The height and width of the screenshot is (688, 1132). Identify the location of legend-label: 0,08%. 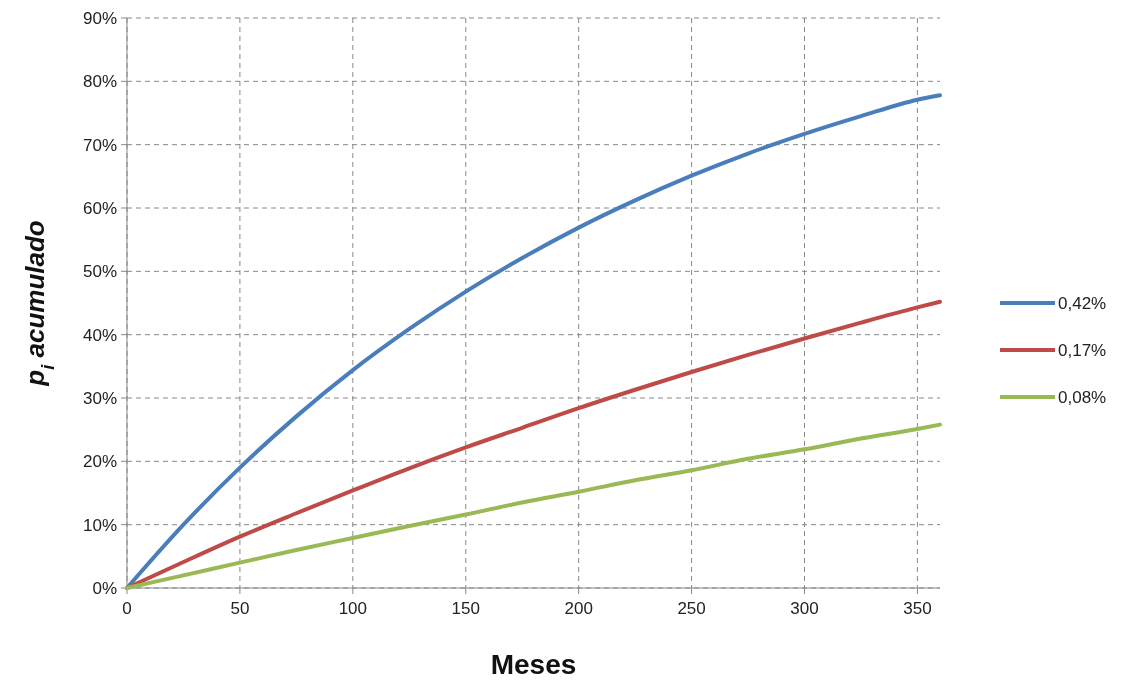
(1082, 397).